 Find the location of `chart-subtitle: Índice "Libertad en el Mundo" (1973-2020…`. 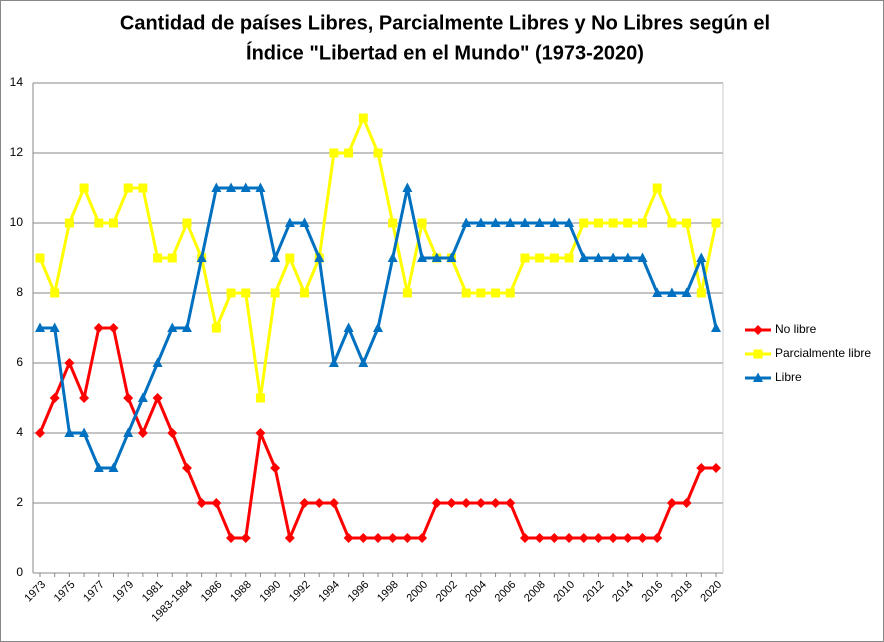

chart-subtitle: Índice "Libertad en el Mundo" (1973-2020… is located at coordinates (445, 52).